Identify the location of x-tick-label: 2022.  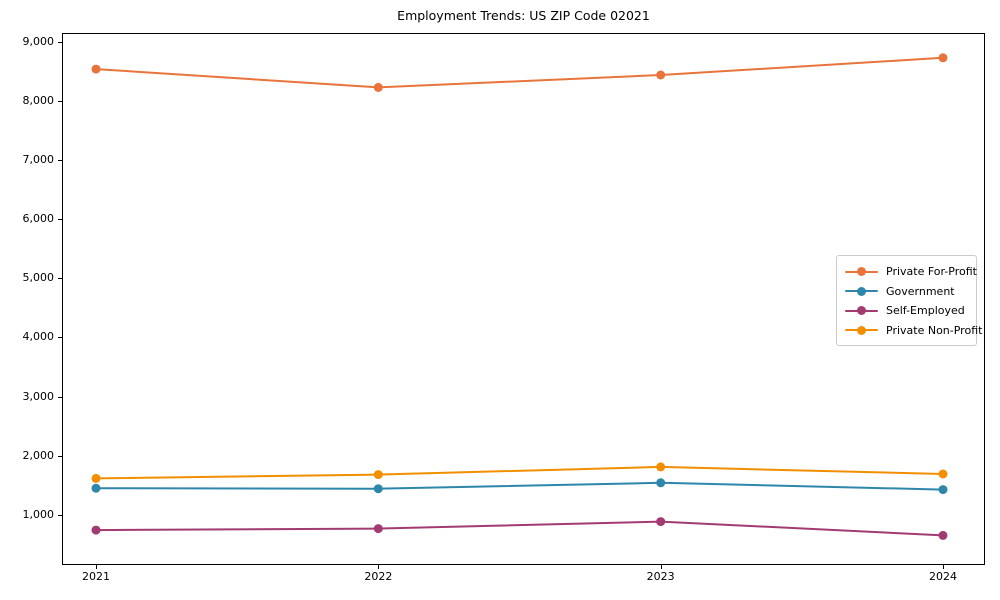
(378, 576).